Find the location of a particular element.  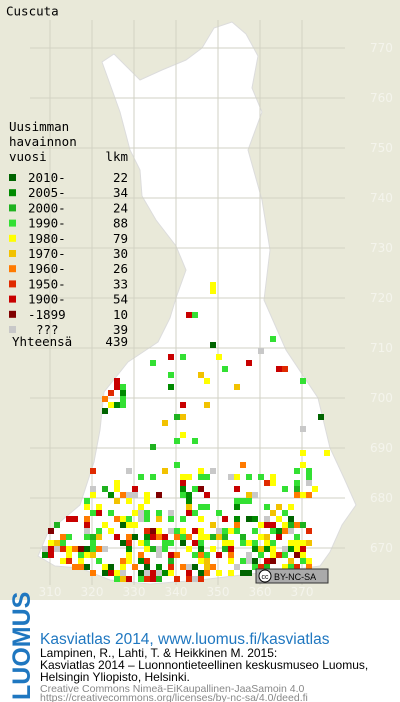

northing-label: 770 is located at coordinates (381, 48).